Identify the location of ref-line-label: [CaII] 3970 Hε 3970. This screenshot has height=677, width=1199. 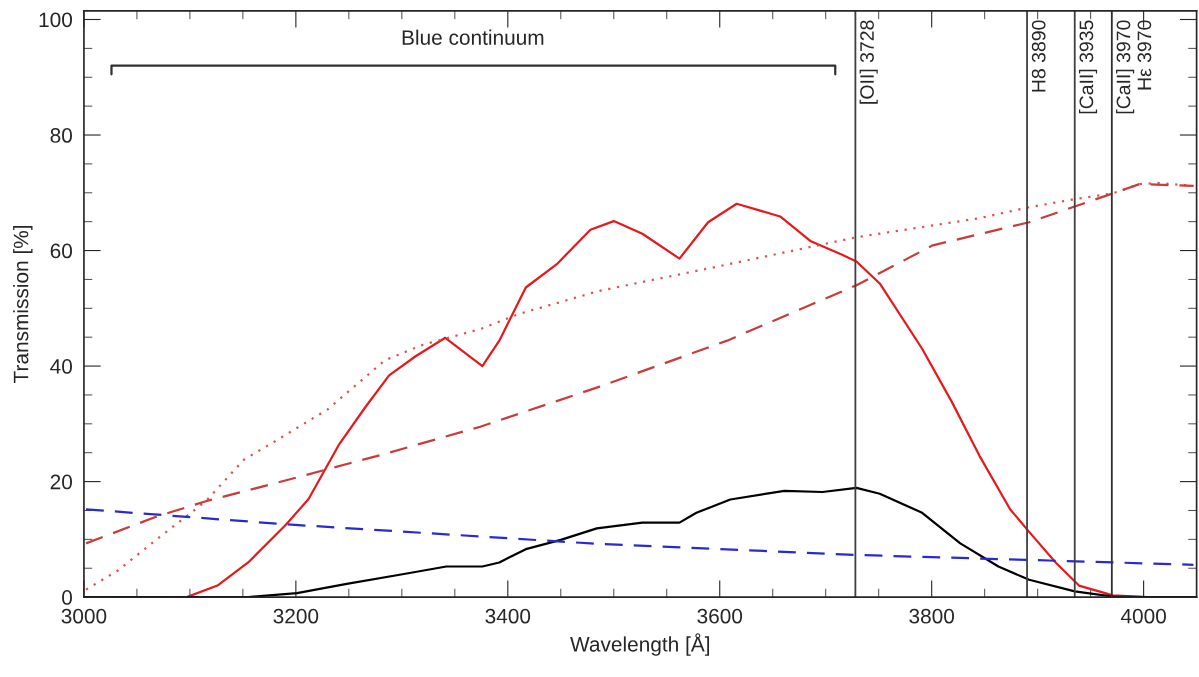
(1134, 67).